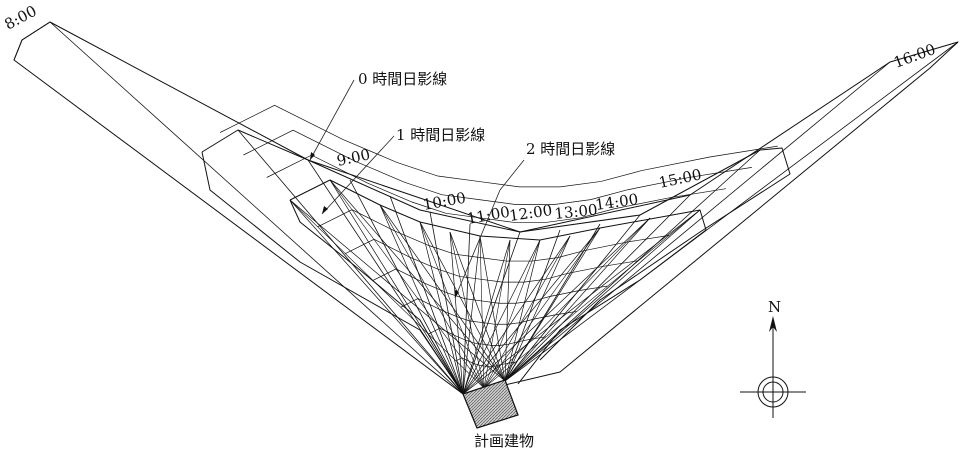 This screenshot has height=450, width=968. I want to click on north-arrow: N, so click(773, 358).